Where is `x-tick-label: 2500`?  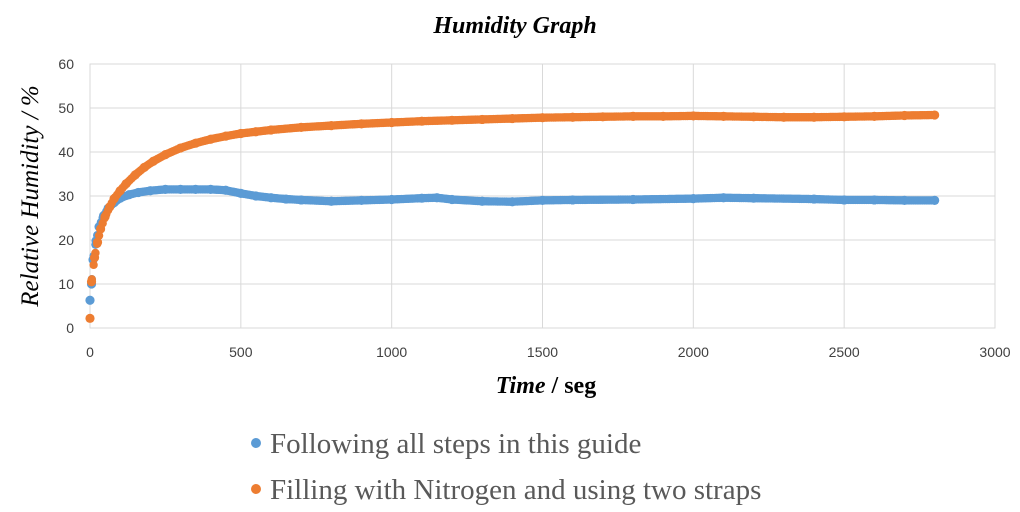
x-tick-label: 2500 is located at coordinates (844, 352).